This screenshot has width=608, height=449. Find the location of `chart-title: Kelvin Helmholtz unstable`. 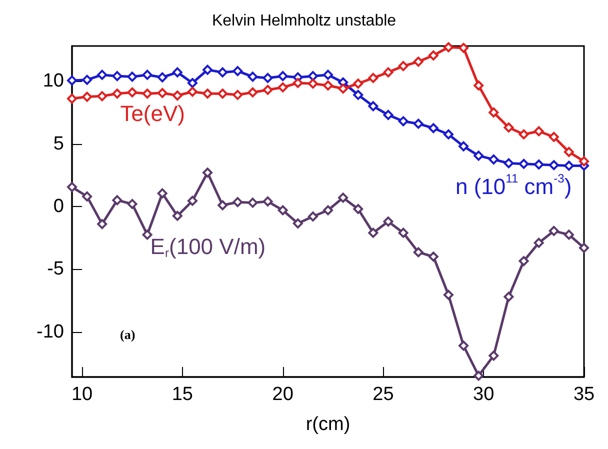

chart-title: Kelvin Helmholtz unstable is located at coordinates (304, 21).